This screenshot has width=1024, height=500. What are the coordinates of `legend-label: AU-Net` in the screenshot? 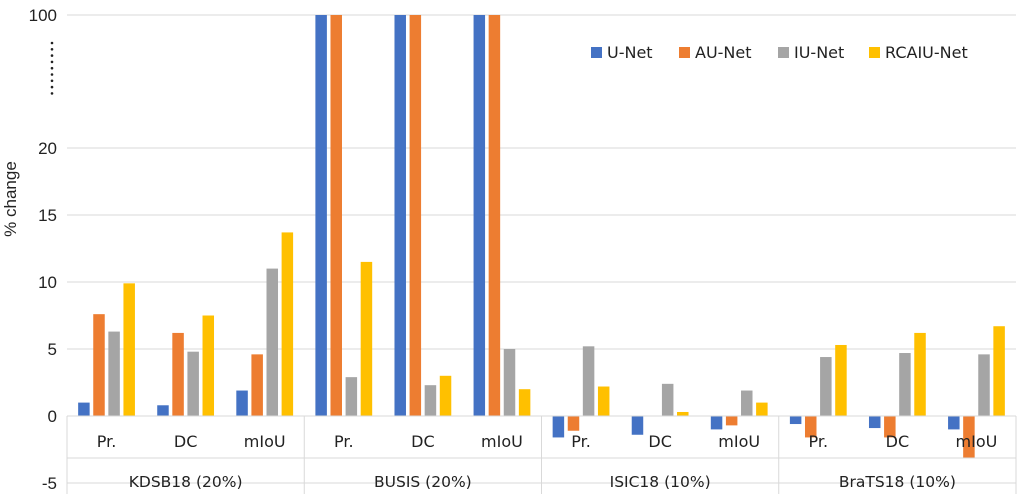 It's located at (723, 52).